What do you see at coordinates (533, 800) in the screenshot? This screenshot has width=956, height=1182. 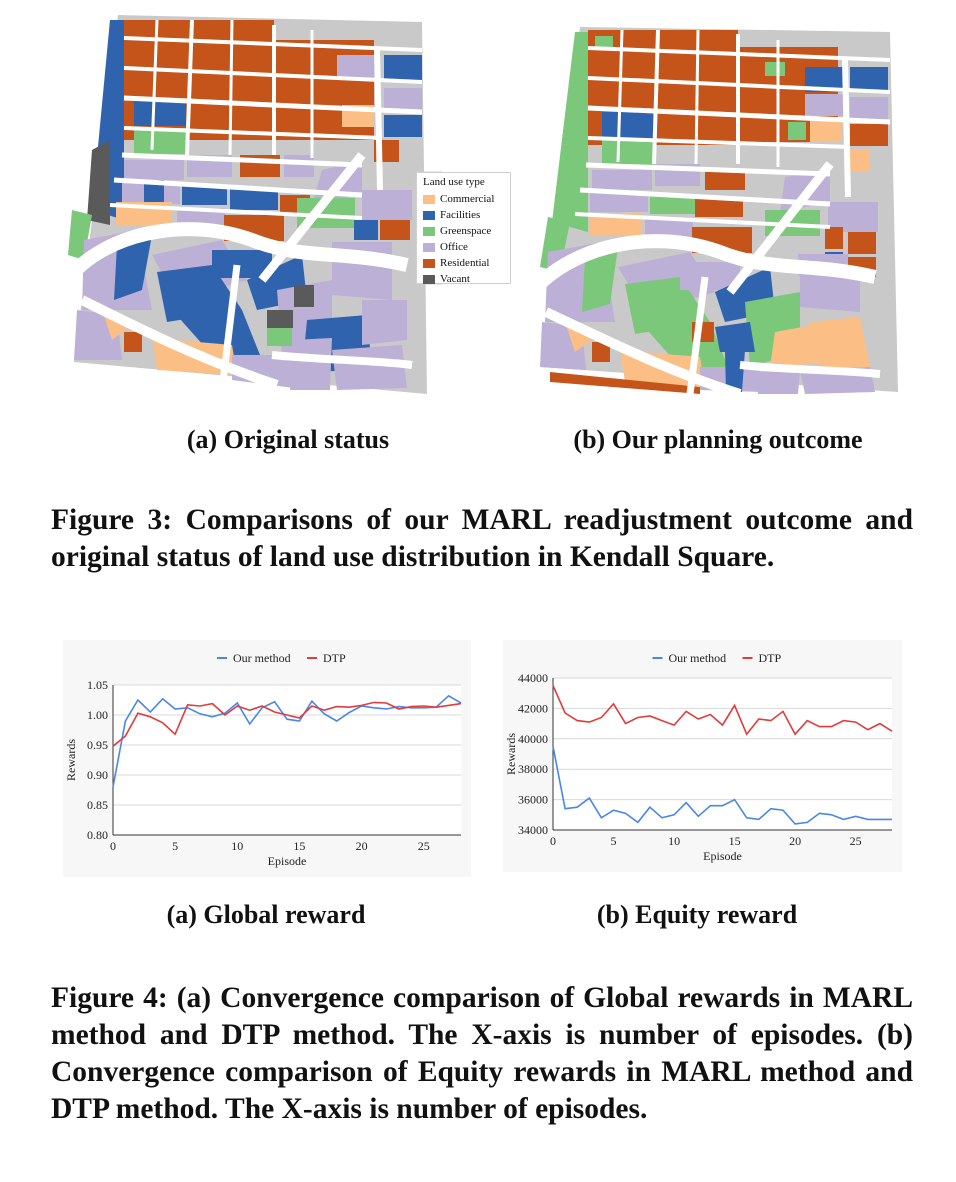 I see `y-tick-label: 36000` at bounding box center [533, 800].